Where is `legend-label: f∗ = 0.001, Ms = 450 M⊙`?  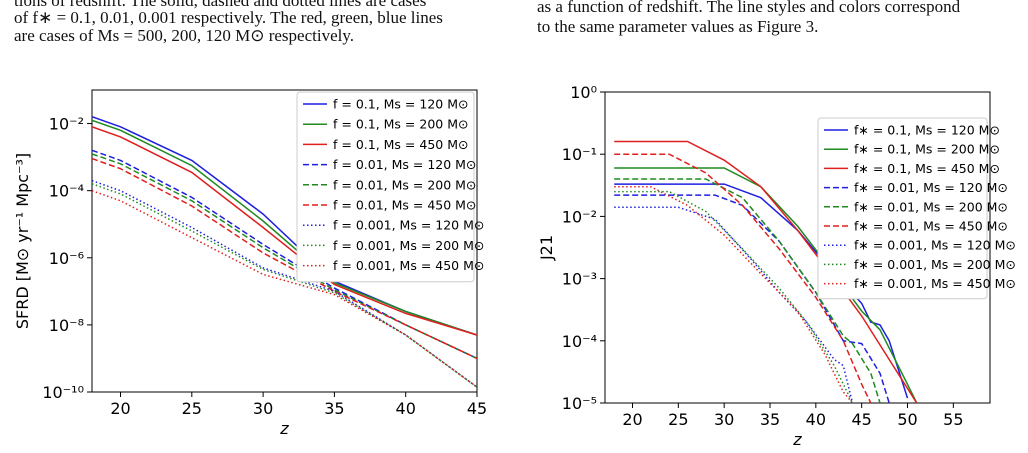
legend-label: f∗ = 0.001, Ms = 450 M⊙ is located at coordinates (935, 283).